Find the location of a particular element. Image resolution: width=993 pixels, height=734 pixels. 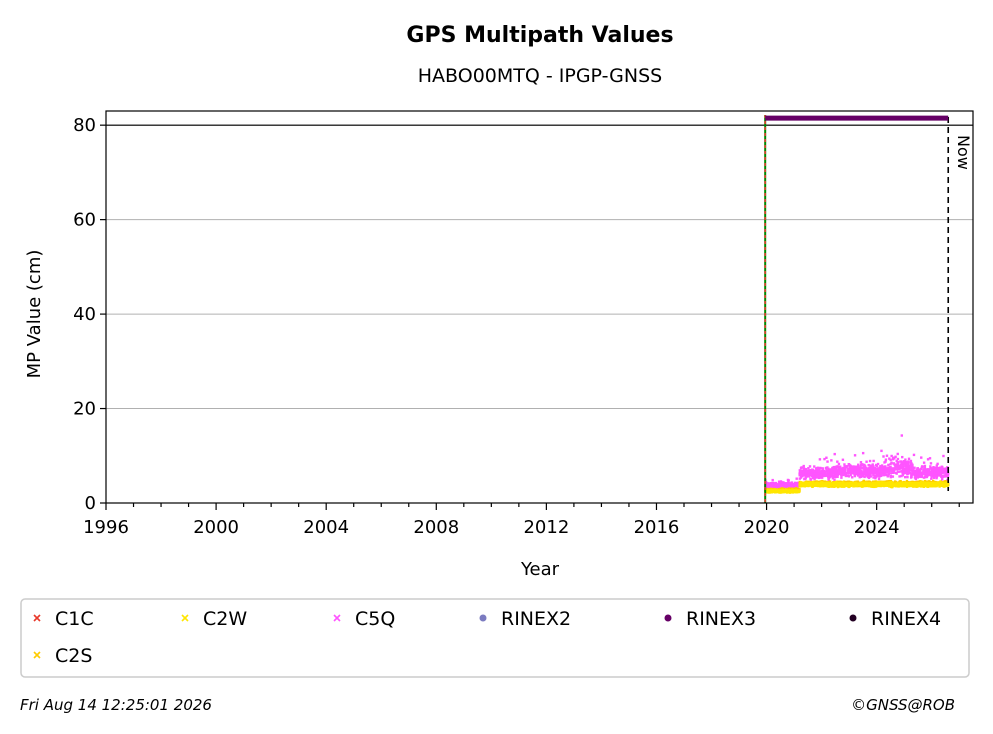

chart-subtitle: HABO00MTQ - IPGP-GNSS is located at coordinates (540, 76).